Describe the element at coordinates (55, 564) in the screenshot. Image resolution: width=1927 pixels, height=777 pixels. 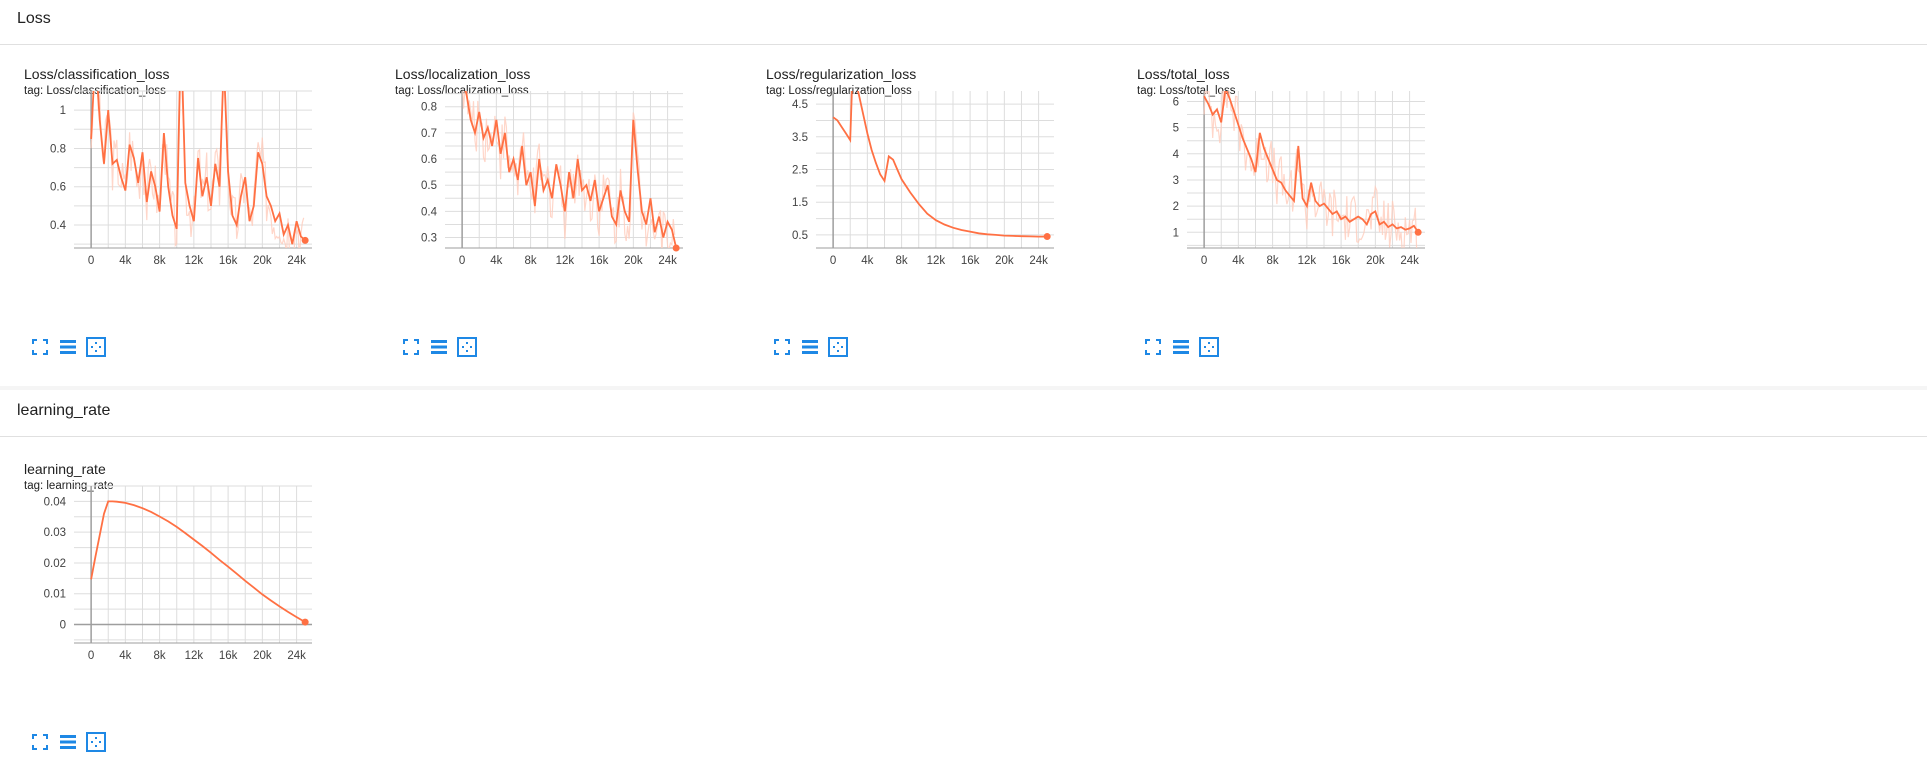
I see `y-tick-label: 0.02` at that location.